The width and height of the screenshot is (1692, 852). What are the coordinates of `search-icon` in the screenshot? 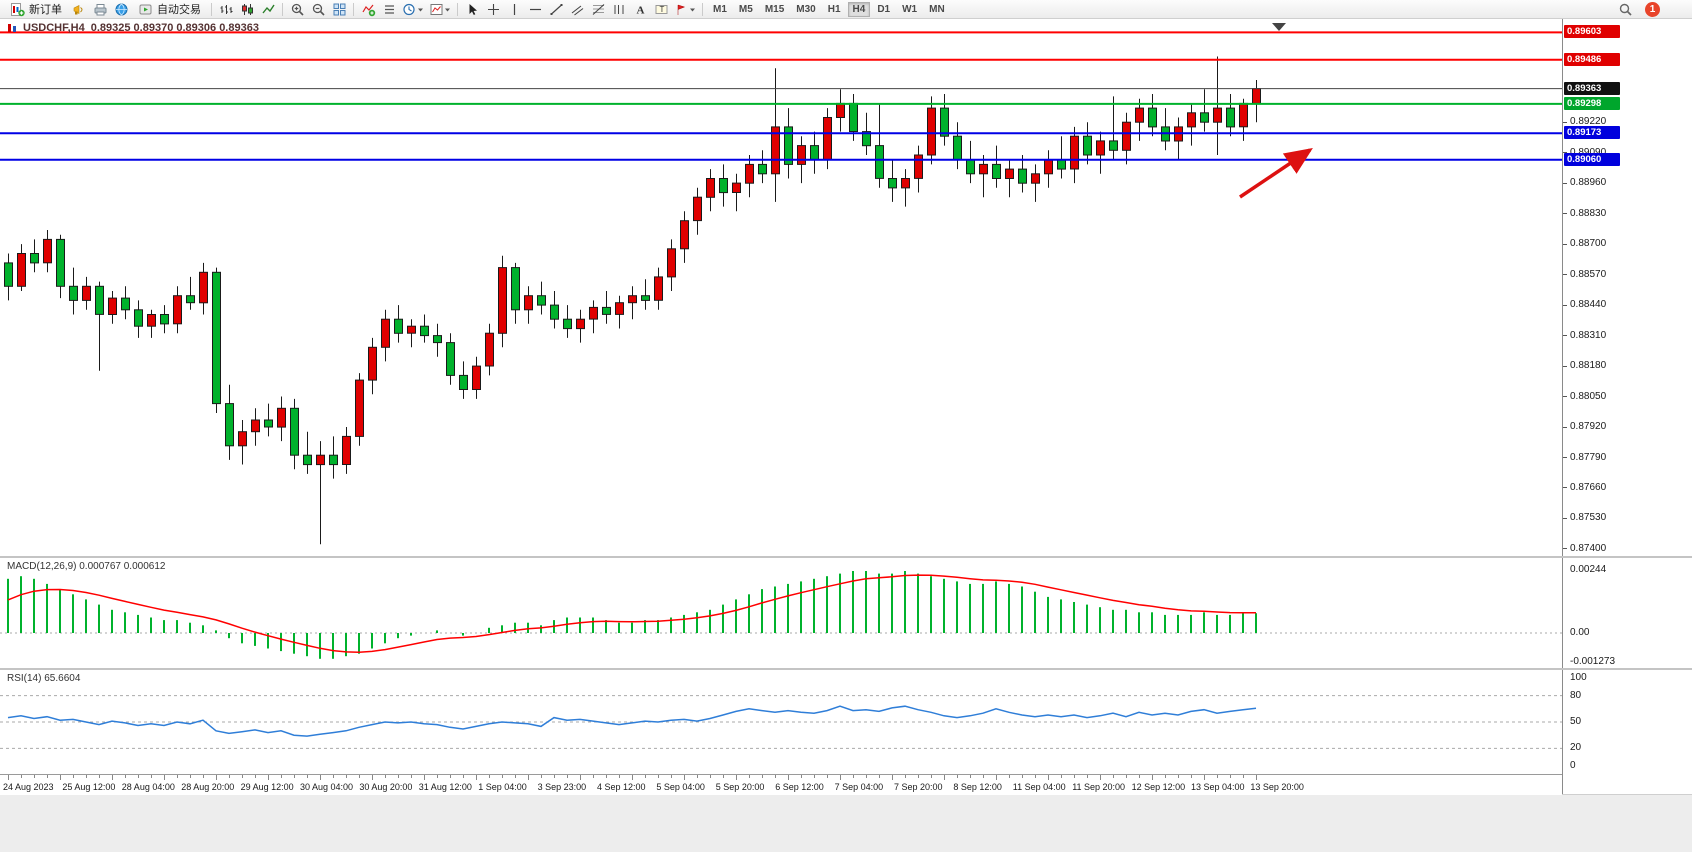 It's located at (1625, 9).